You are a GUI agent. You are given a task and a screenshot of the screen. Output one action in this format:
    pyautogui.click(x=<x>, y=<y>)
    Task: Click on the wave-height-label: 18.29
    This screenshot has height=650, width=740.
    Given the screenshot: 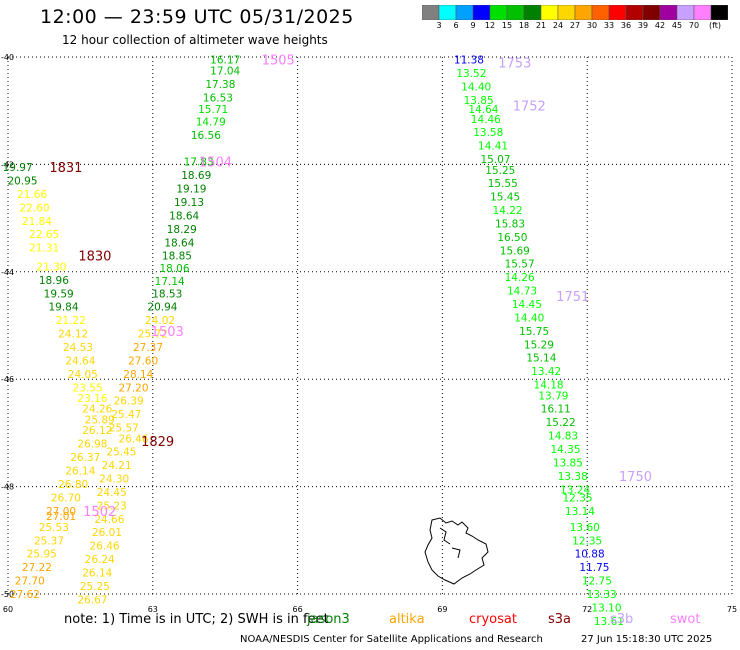 What is the action you would take?
    pyautogui.click(x=182, y=230)
    